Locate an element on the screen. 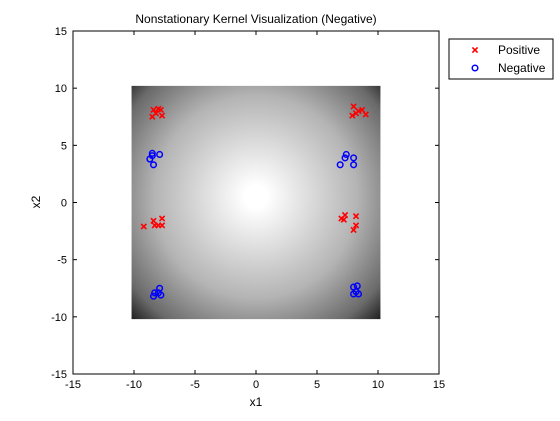  legend-label-positive: Positive is located at coordinates (519, 50).